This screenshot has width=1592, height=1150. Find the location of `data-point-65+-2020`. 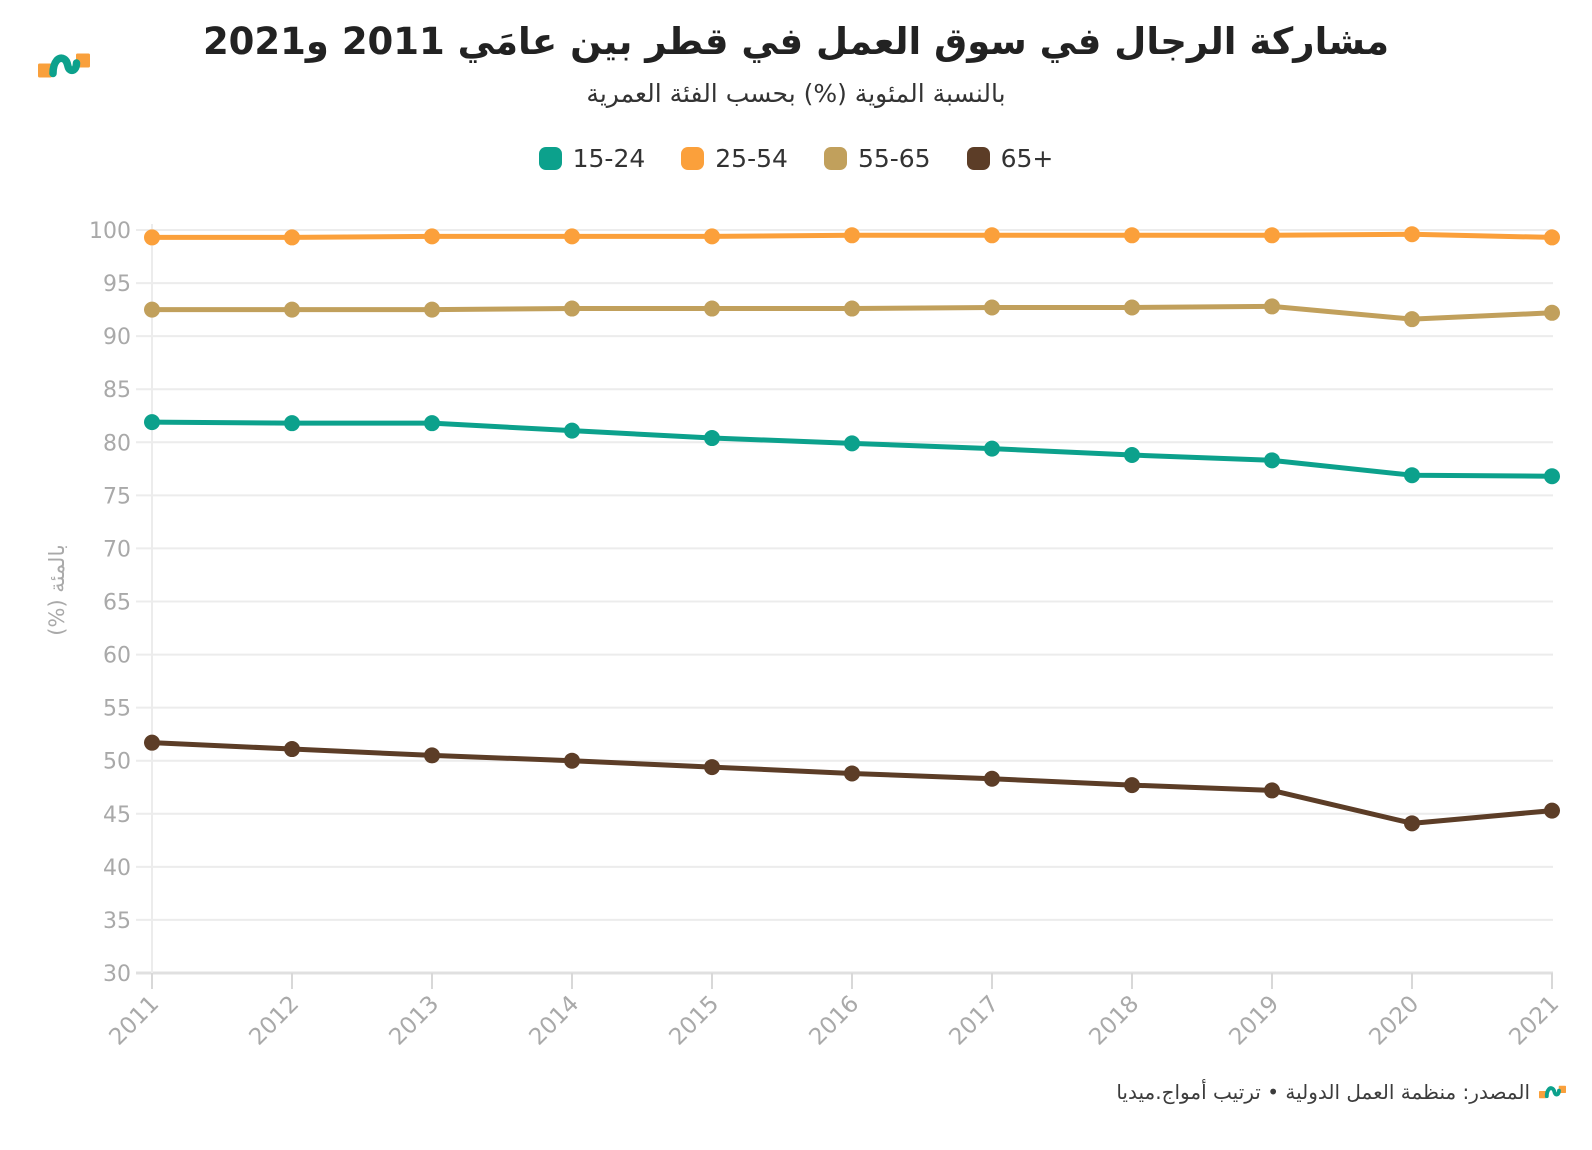

data-point-65+-2020 is located at coordinates (1412, 823).